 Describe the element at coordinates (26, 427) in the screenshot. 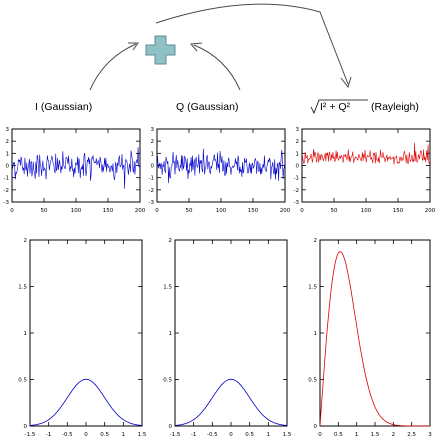

I see `i-hist-panel-ylabel: 0` at that location.